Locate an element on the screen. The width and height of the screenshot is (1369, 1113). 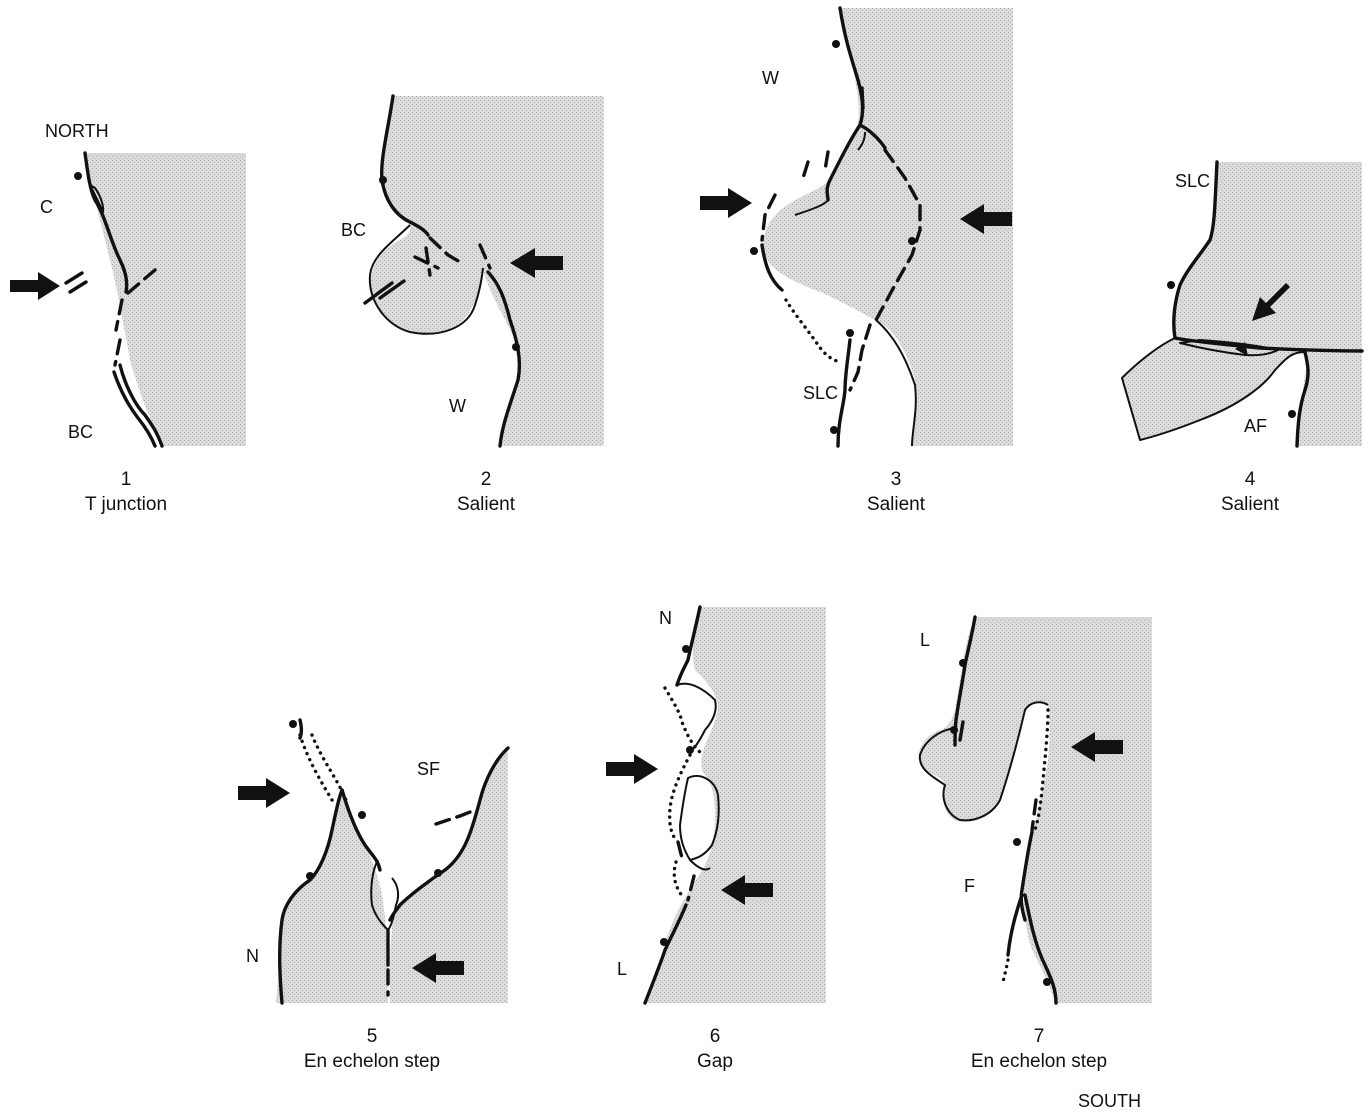
segment-label: SF is located at coordinates (428, 769).